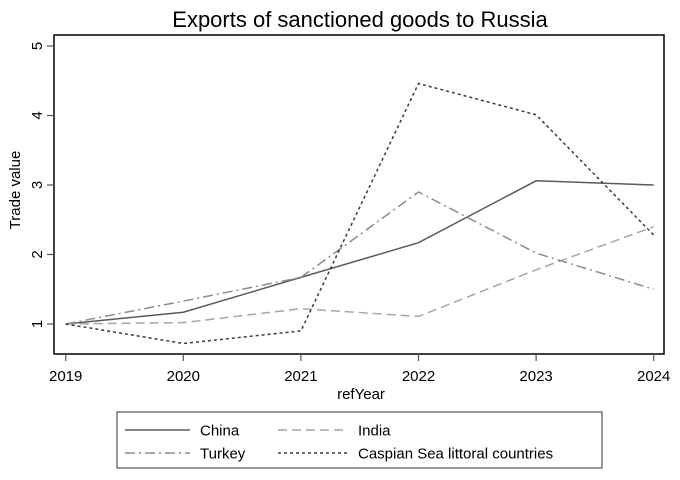 This screenshot has width=680, height=480. Describe the element at coordinates (418, 376) in the screenshot. I see `x-tick-label: 2022` at that location.